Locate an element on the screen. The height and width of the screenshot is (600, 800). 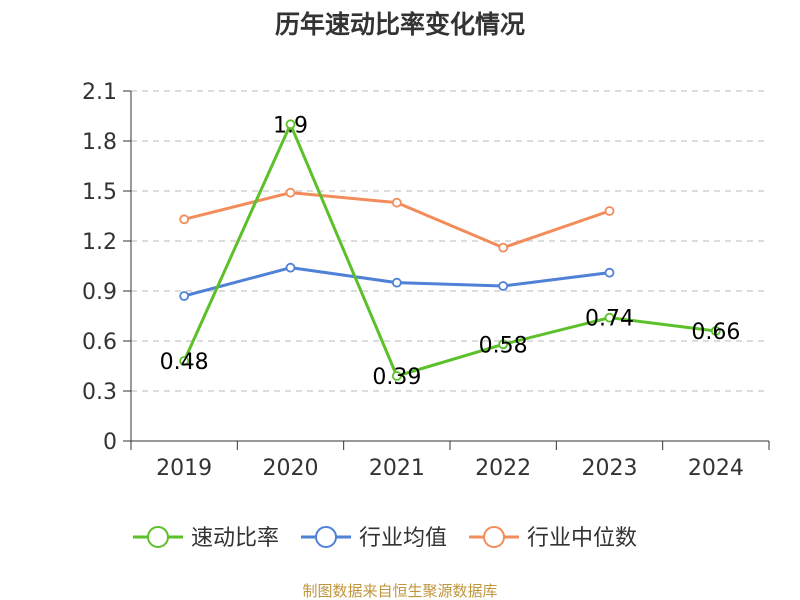
data-label: 1.9 is located at coordinates (290, 125).